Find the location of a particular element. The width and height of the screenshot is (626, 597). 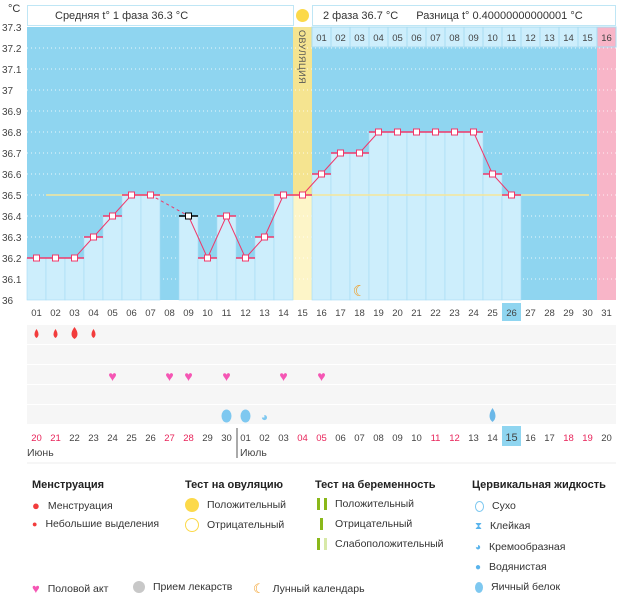

date-label: 28 is located at coordinates (188, 438).